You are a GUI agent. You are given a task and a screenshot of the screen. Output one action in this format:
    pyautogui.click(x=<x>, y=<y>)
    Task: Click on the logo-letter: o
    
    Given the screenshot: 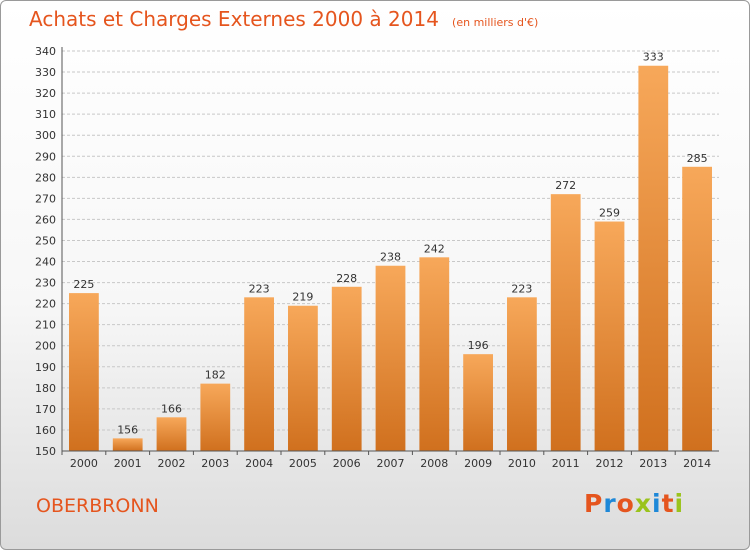 What is the action you would take?
    pyautogui.click(x=625, y=503)
    